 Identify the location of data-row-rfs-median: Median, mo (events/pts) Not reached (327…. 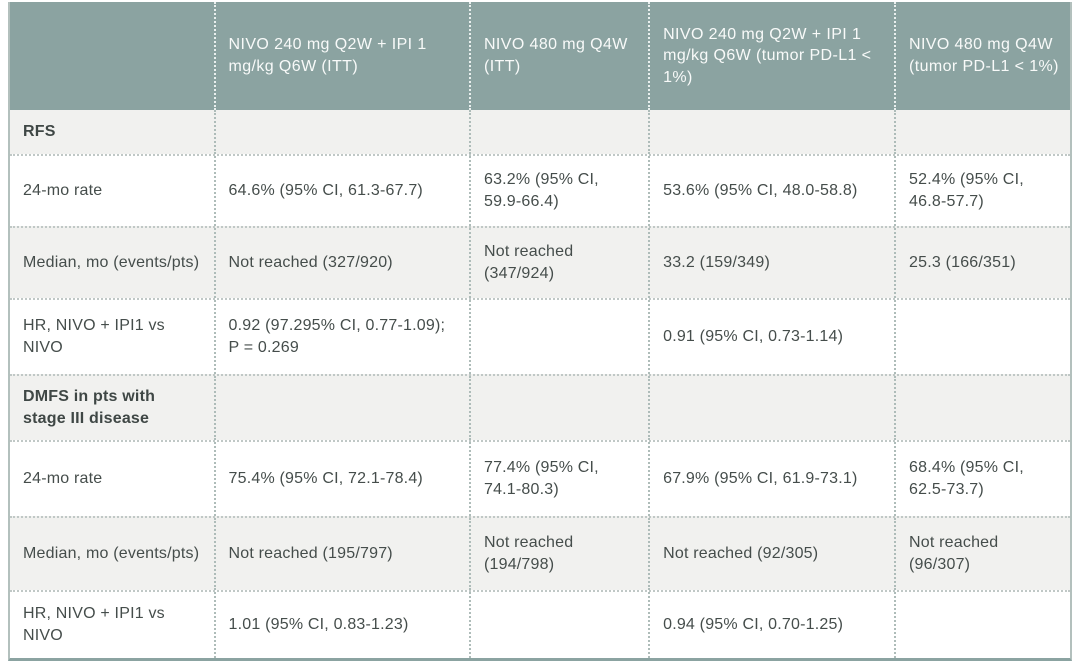
(540, 262).